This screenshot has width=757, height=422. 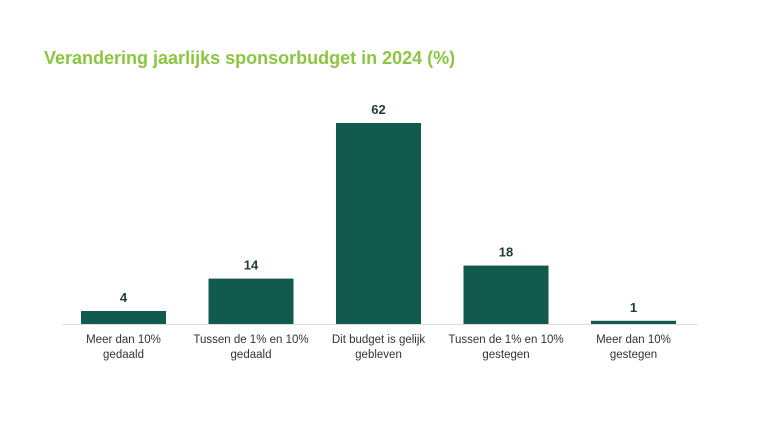 I want to click on category-label-4: Tussen de 1% en 10% gestegen, so click(x=505, y=347).